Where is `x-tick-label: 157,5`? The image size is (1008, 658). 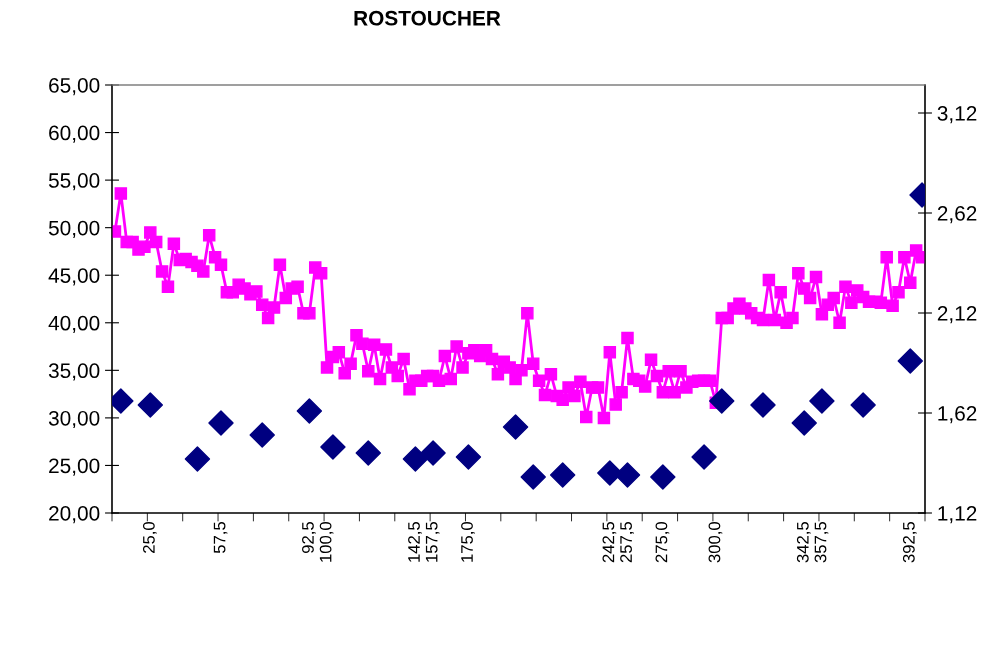 x-tick-label: 157,5 is located at coordinates (432, 542).